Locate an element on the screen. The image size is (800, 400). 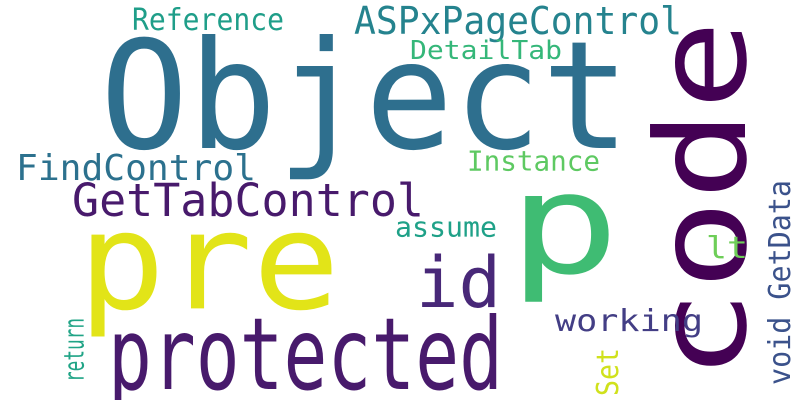
word-aspxpagecontrol: ASPxPageControl is located at coordinates (518, 22).